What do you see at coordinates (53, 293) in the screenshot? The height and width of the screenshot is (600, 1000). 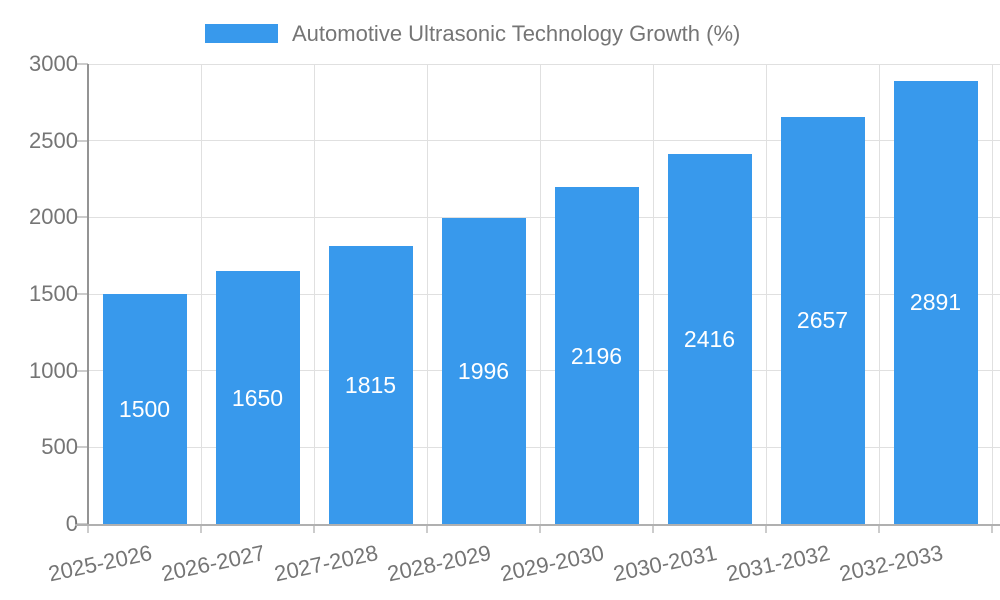 I see `y-tick-label: 1500` at bounding box center [53, 293].